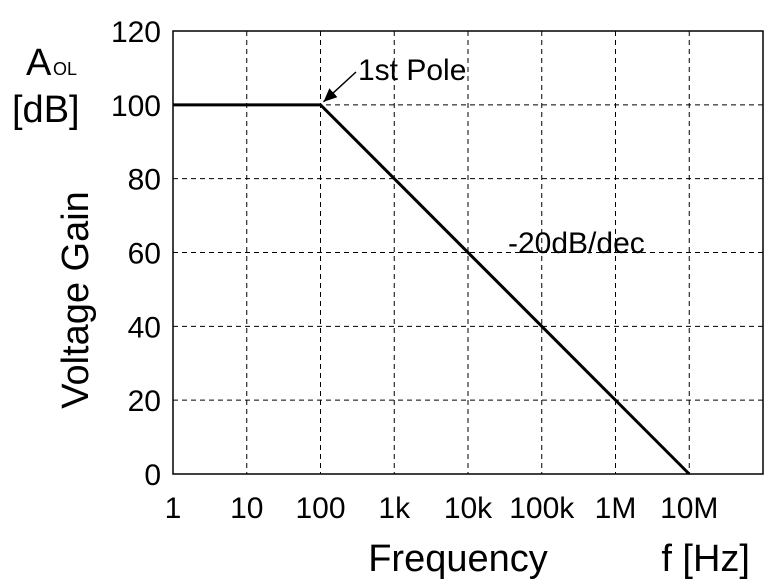 The image size is (768, 586). I want to click on x-unit-label: f [Hz], so click(705, 559).